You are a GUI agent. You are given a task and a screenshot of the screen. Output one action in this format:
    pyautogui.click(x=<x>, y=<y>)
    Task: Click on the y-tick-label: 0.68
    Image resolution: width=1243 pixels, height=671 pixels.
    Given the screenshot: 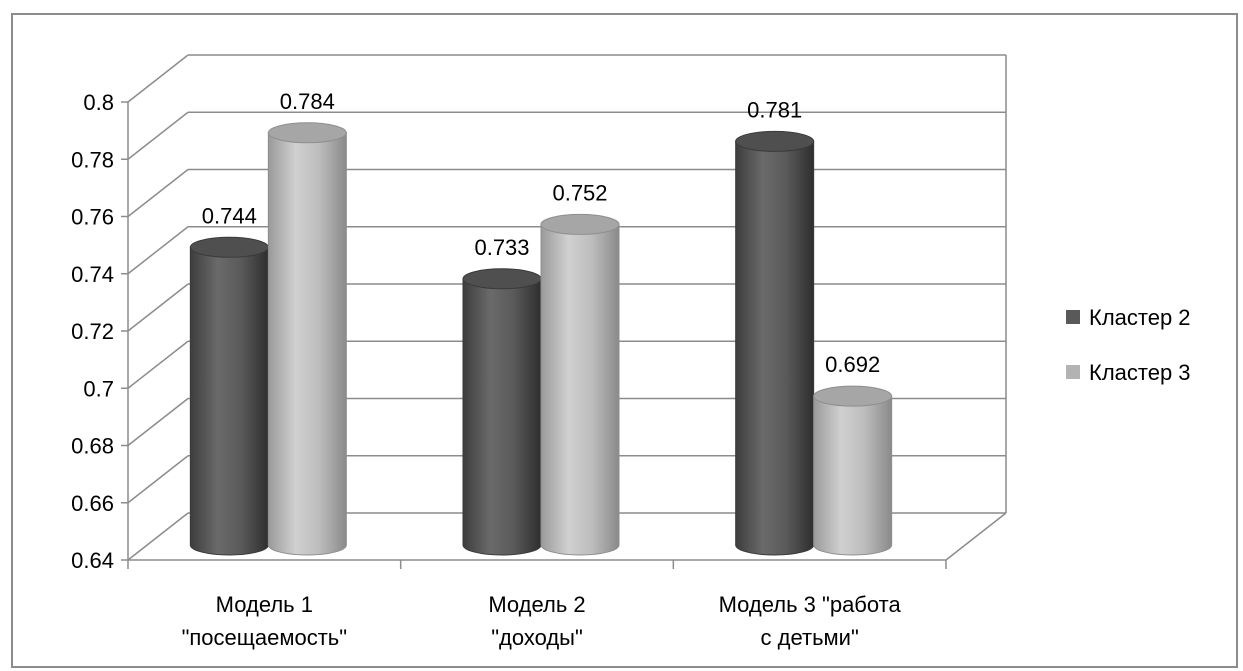 What is the action you would take?
    pyautogui.click(x=92, y=446)
    